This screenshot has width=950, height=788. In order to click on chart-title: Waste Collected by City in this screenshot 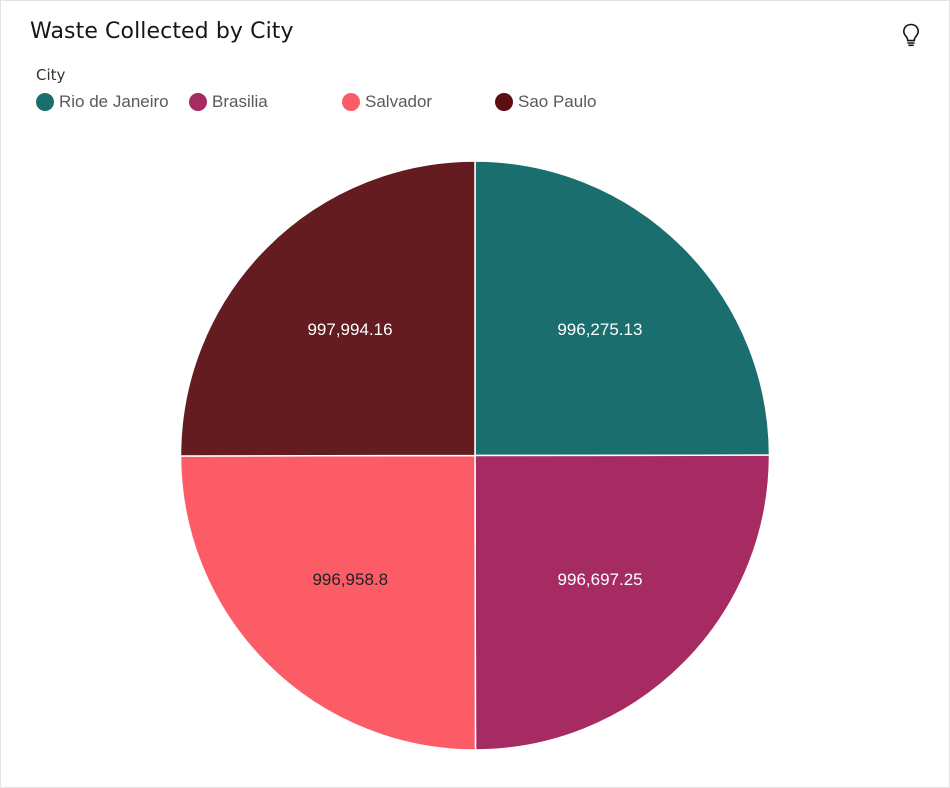, I will do `click(162, 31)`.